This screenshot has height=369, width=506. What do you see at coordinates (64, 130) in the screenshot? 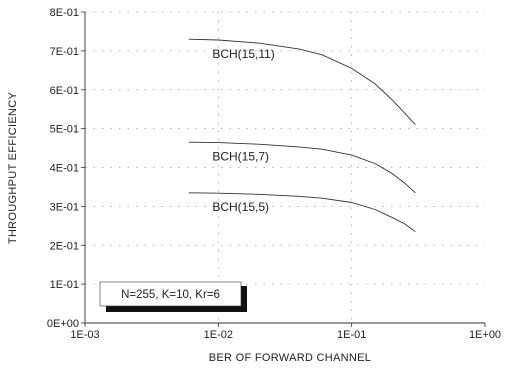
I see `y-tick-label: 5E-01` at bounding box center [64, 130].